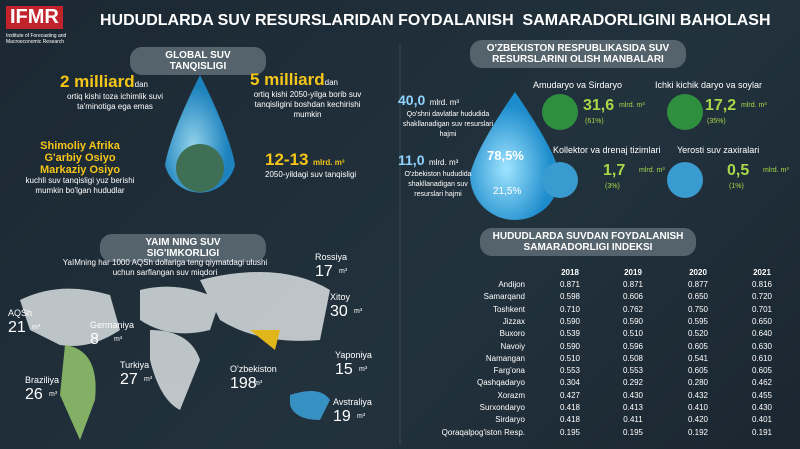  I want to click on country-value: 8, so click(94, 339).